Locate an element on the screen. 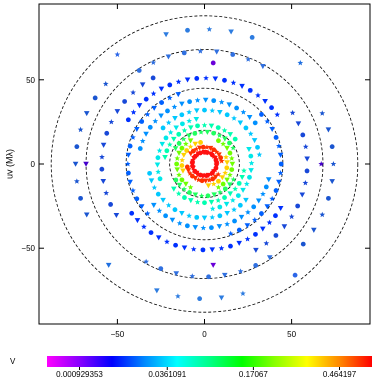  y-tick-label: −50 is located at coordinates (28, 248).